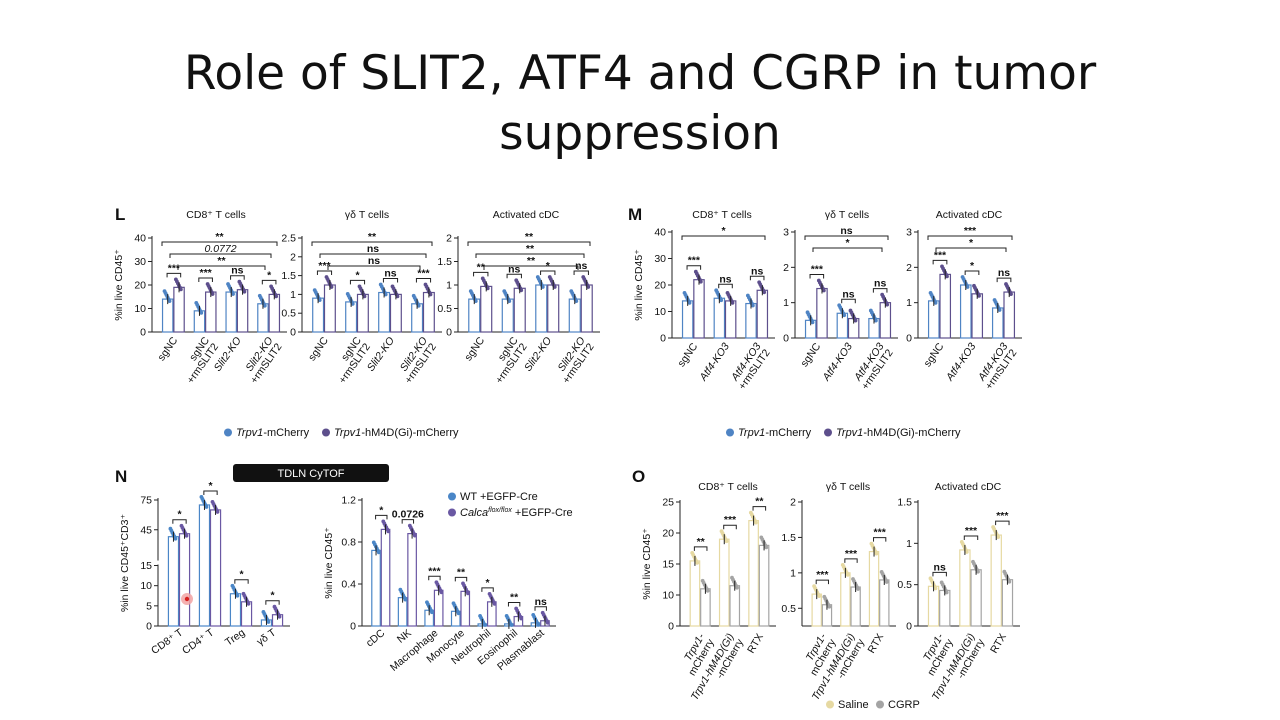  Describe the element at coordinates (873, 366) in the screenshot. I see `x-tick-label: Atf4-KO3+rmSLIT2` at that location.